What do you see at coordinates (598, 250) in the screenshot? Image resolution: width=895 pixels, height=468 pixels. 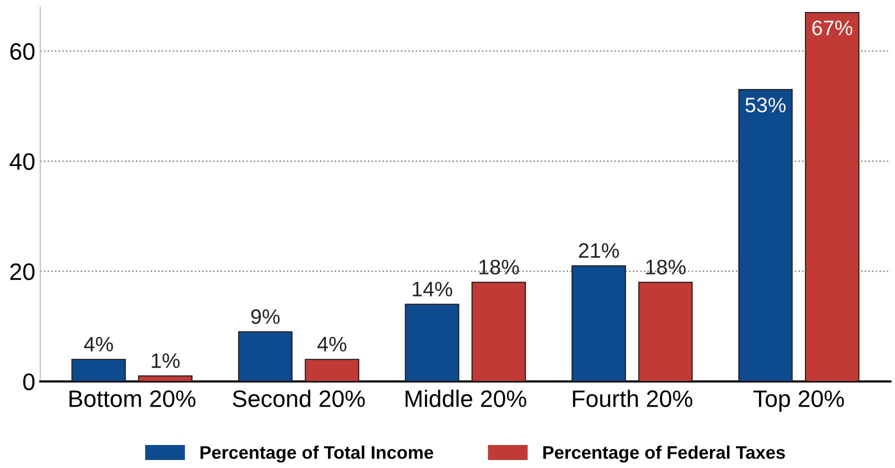 I see `data-label: 21%` at bounding box center [598, 250].